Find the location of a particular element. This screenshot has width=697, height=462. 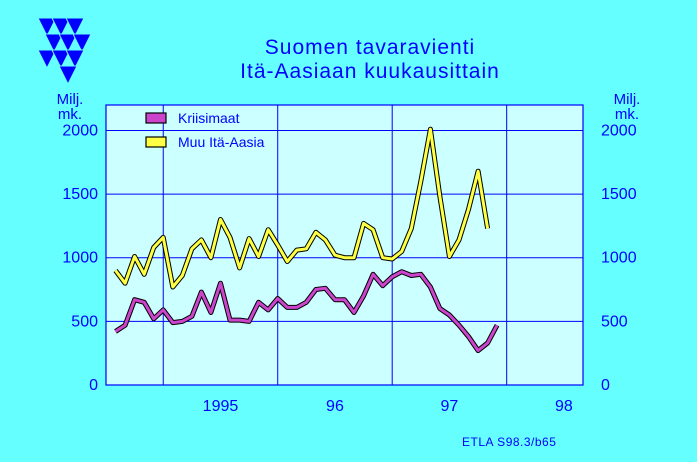

legend-label: Muu Itä-Aasia is located at coordinates (221, 142).